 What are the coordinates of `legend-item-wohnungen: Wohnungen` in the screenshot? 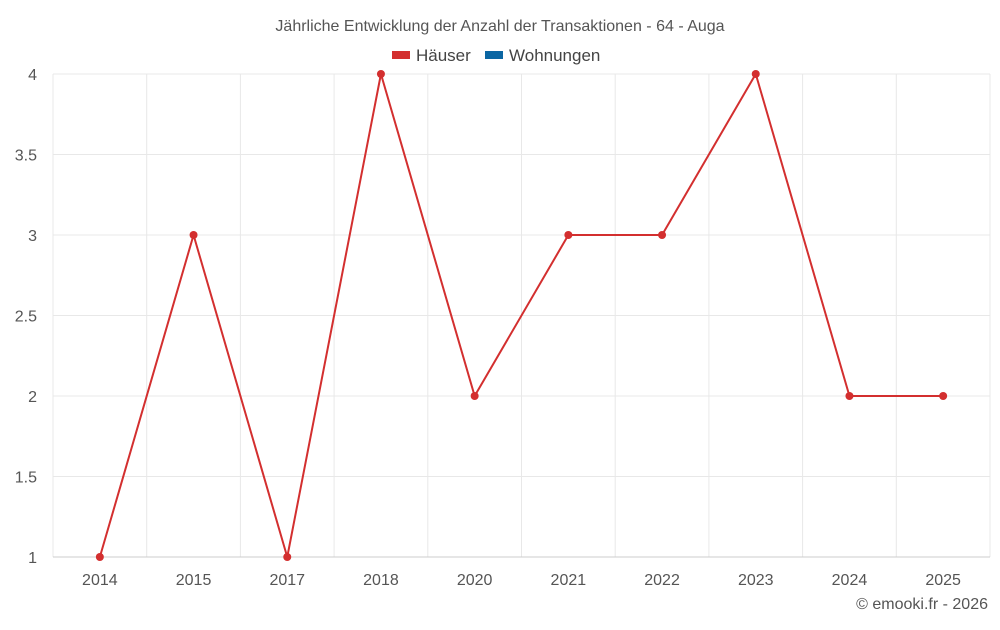 It's located at (542, 55).